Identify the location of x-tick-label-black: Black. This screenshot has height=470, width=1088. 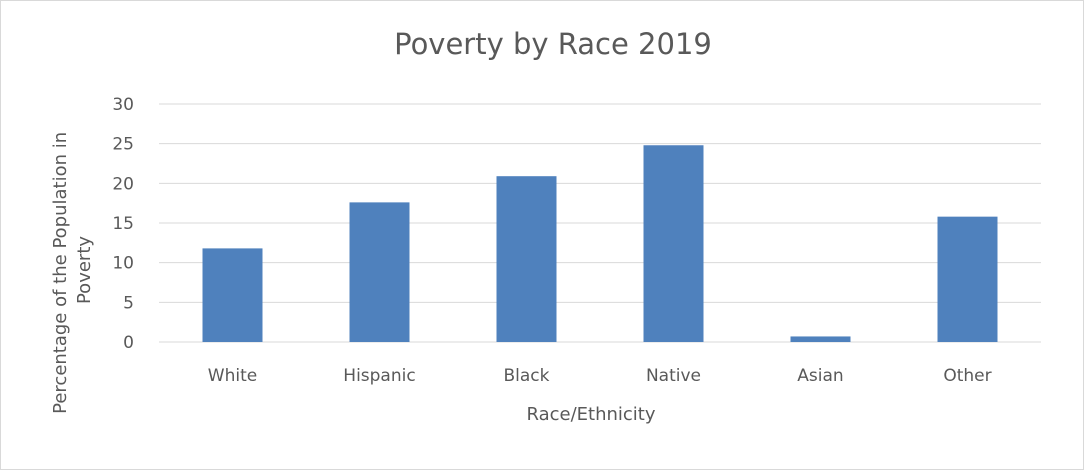
(527, 376).